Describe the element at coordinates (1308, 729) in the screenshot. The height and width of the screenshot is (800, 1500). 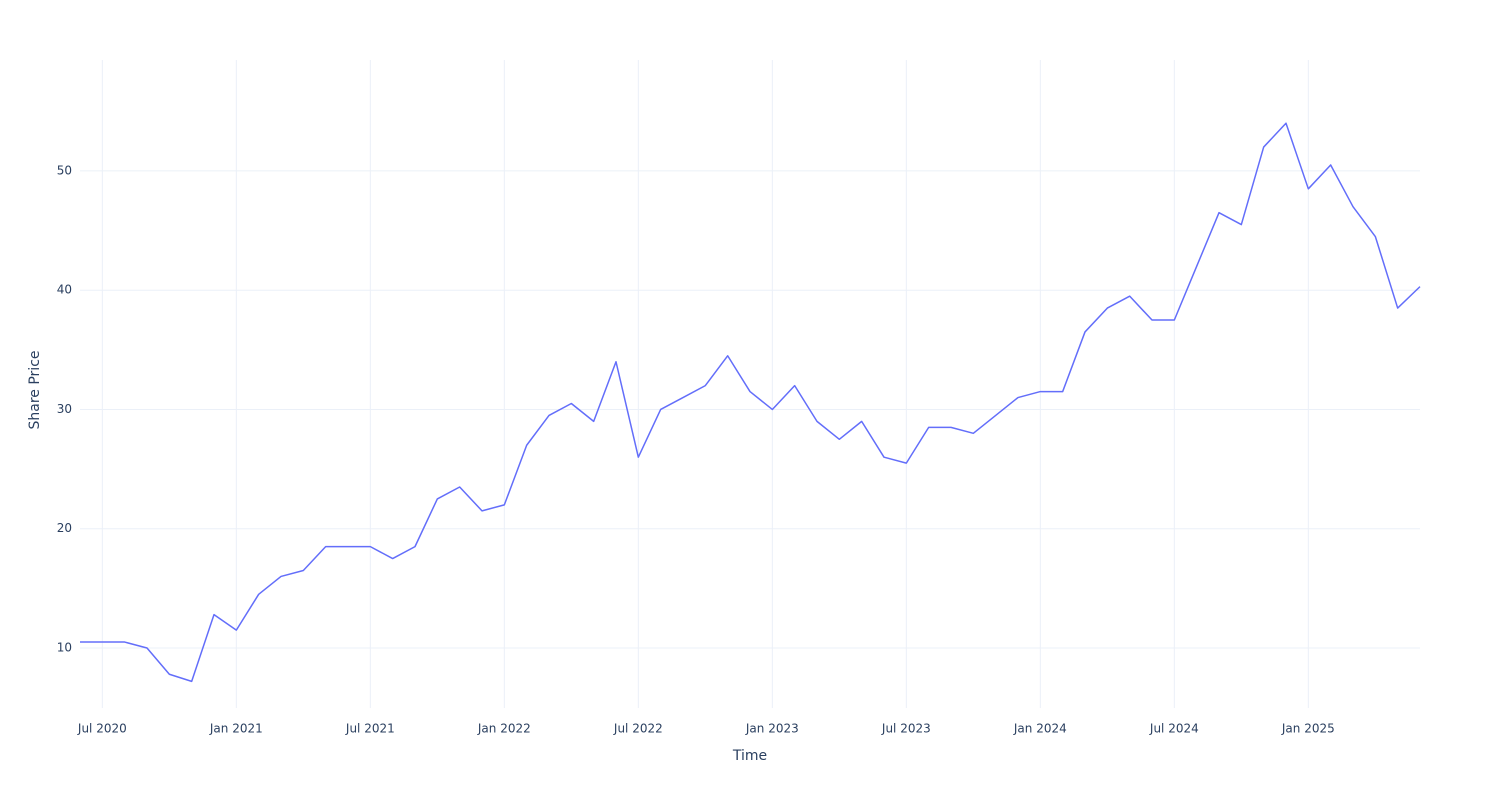
I see `x-tick-label: Jan 2025` at that location.